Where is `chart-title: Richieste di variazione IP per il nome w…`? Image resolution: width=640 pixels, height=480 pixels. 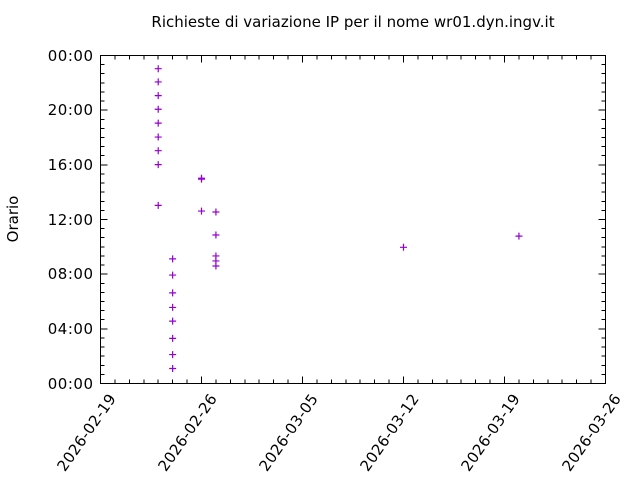 chart-title: Richieste di variazione IP per il nome w… is located at coordinates (353, 22).